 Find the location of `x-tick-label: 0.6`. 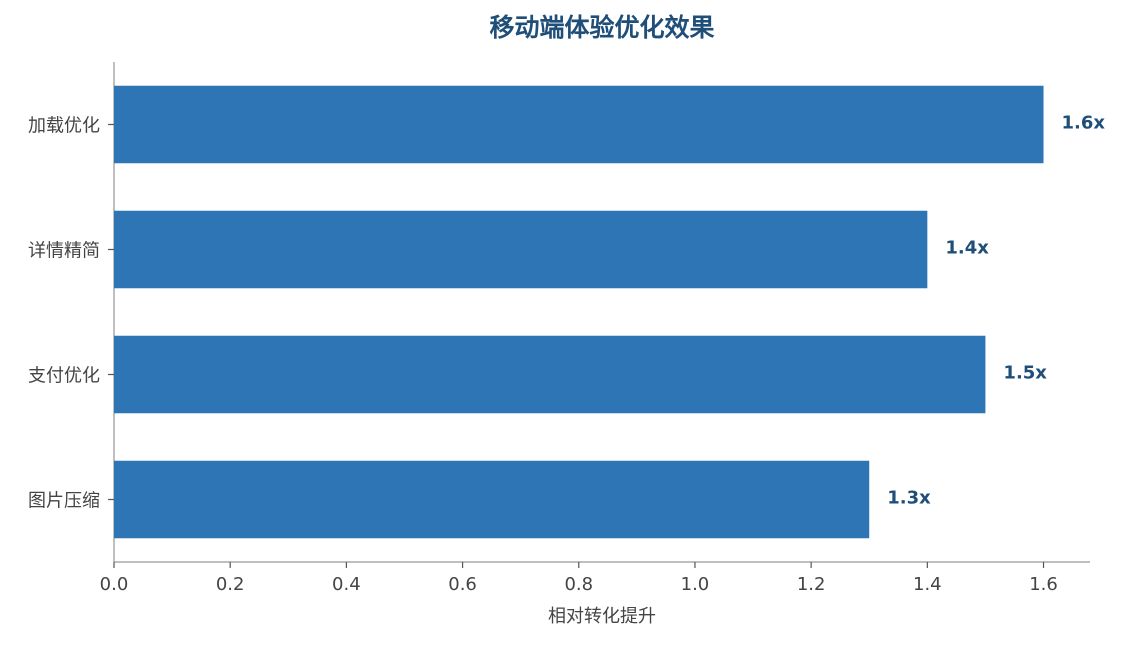

x-tick-label: 0.6 is located at coordinates (462, 584).